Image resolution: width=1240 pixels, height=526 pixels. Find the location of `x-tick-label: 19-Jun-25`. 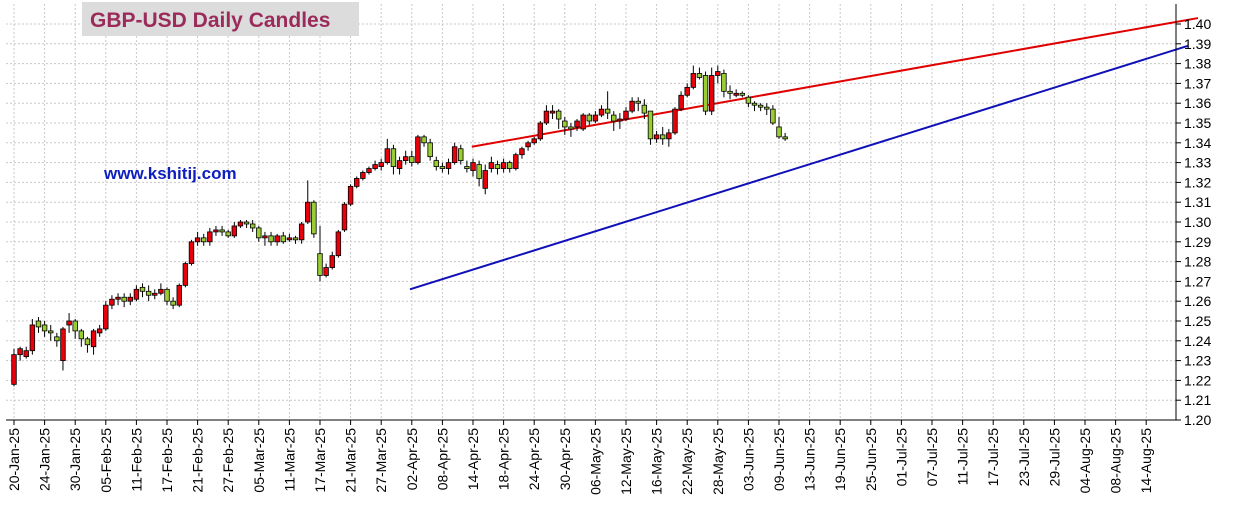

x-tick-label: 19-Jun-25 is located at coordinates (840, 459).